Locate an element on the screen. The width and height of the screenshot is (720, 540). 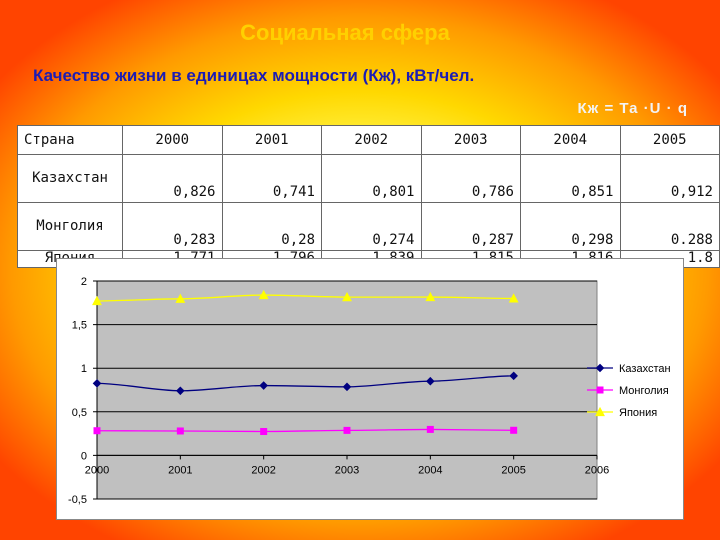
column-header-year: 2004 is located at coordinates (570, 140).